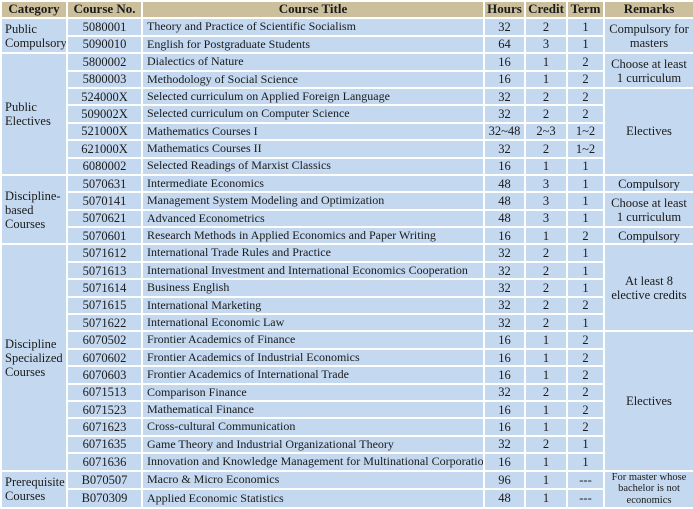 The height and width of the screenshot is (509, 693). Describe the element at coordinates (104, 44) in the screenshot. I see `course-no-cell: 5090010` at that location.